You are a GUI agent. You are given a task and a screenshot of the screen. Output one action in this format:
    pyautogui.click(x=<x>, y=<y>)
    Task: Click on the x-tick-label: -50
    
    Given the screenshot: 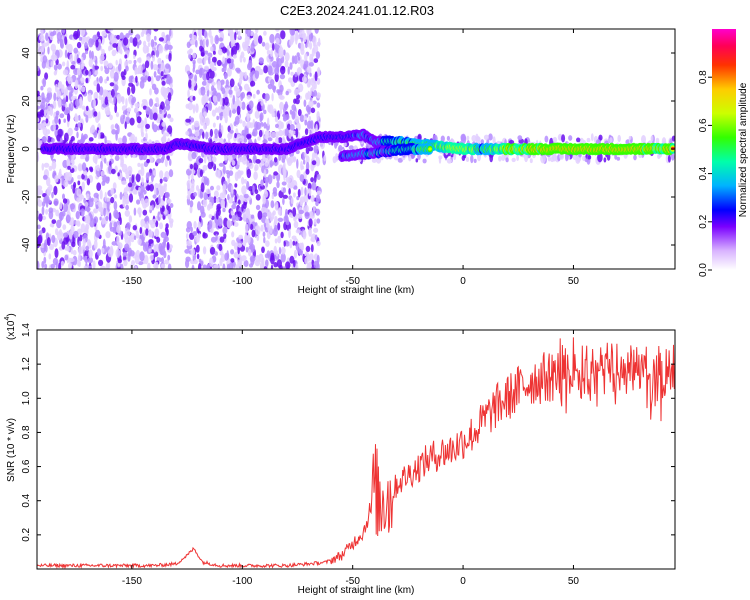 What is the action you would take?
    pyautogui.click(x=352, y=581)
    